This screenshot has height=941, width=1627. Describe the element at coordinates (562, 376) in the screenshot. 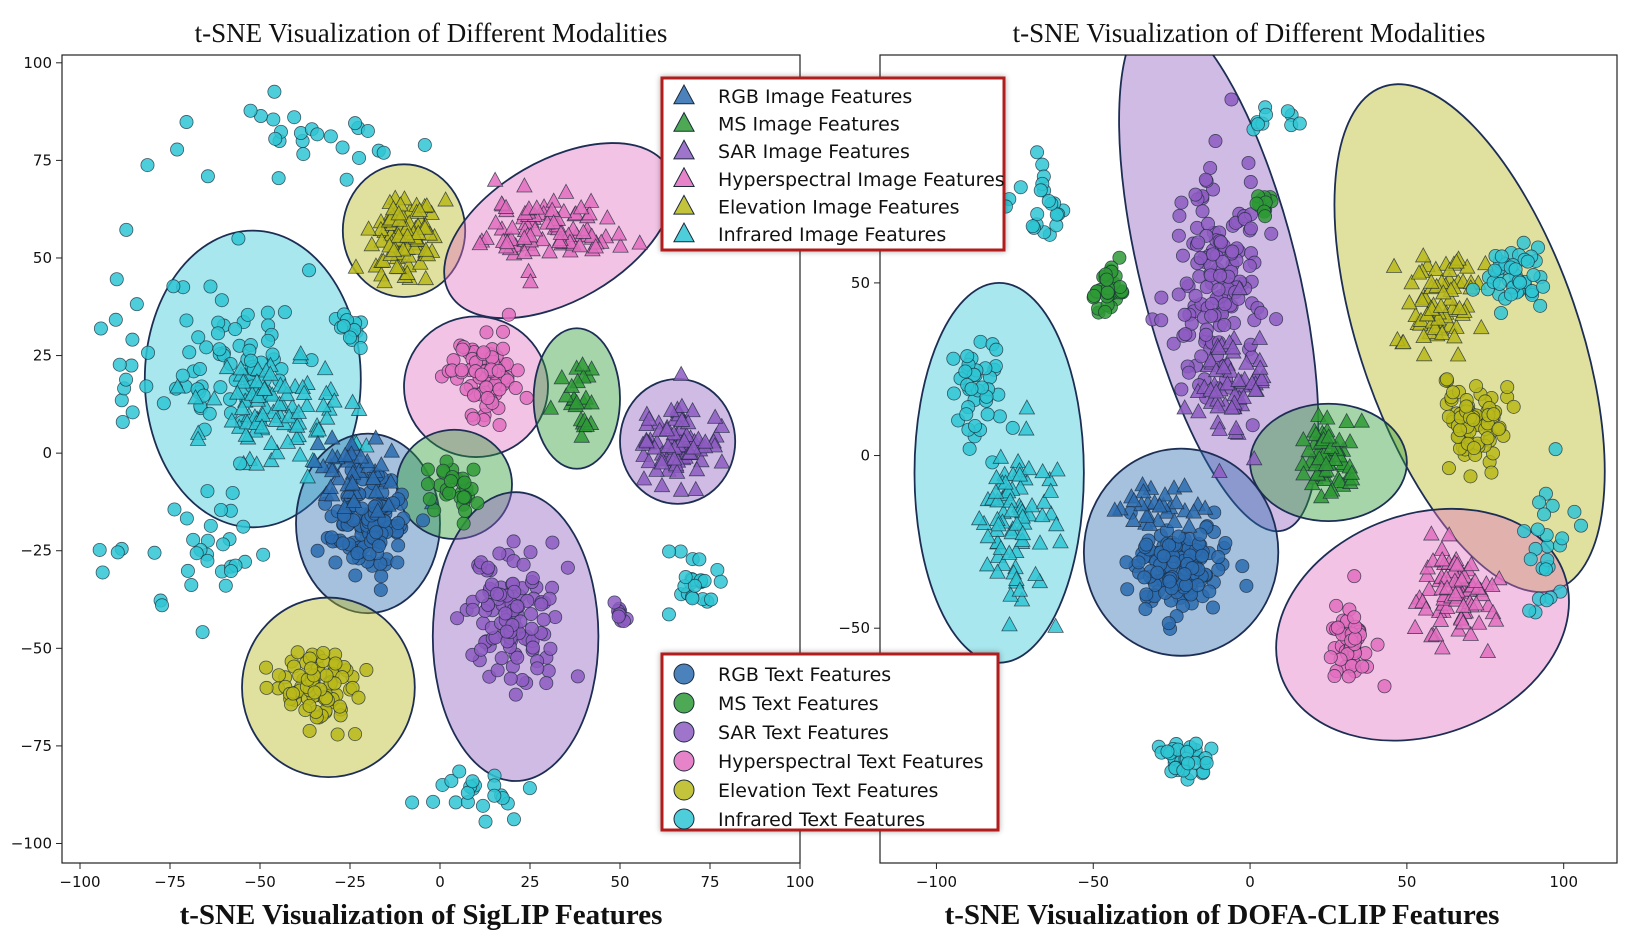

I see `siglip-point-ms-image` at that location.